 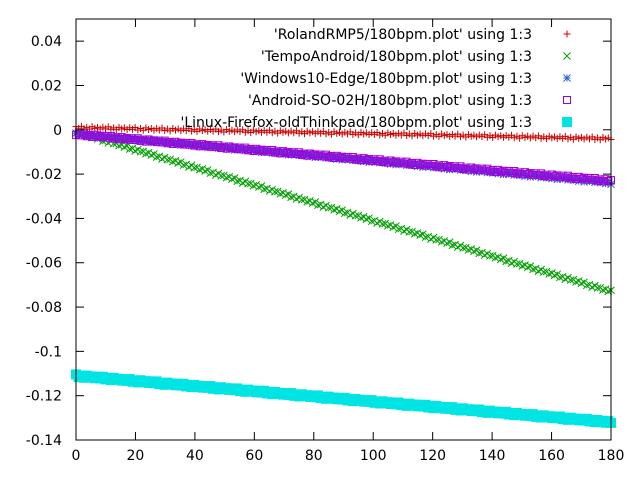 I want to click on x-tick-label: 100, so click(x=373, y=456).